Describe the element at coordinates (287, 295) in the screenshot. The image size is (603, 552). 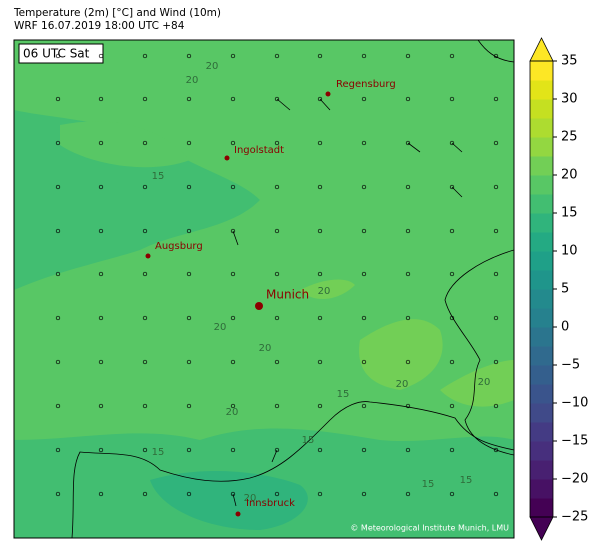
I see `city-label: Munich` at that location.